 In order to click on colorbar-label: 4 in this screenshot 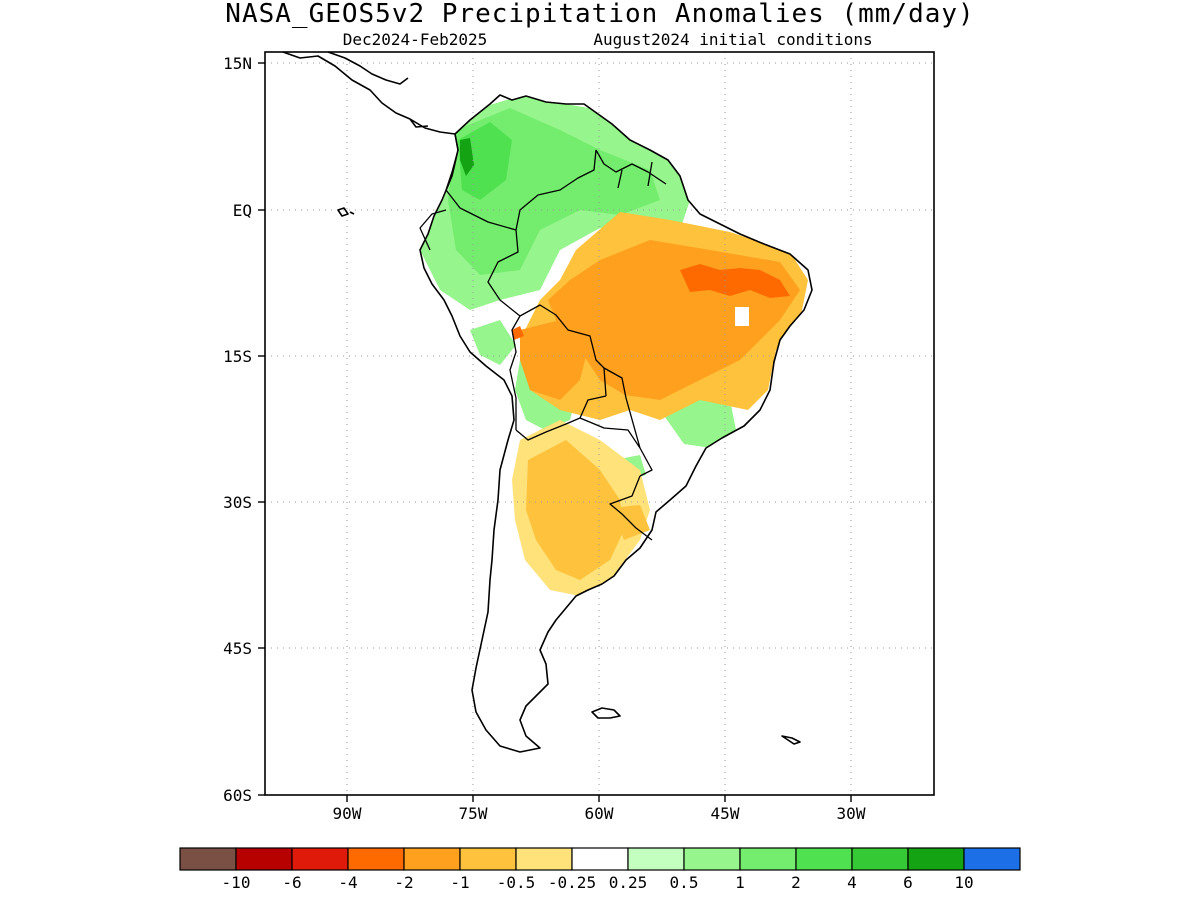, I will do `click(852, 882)`.